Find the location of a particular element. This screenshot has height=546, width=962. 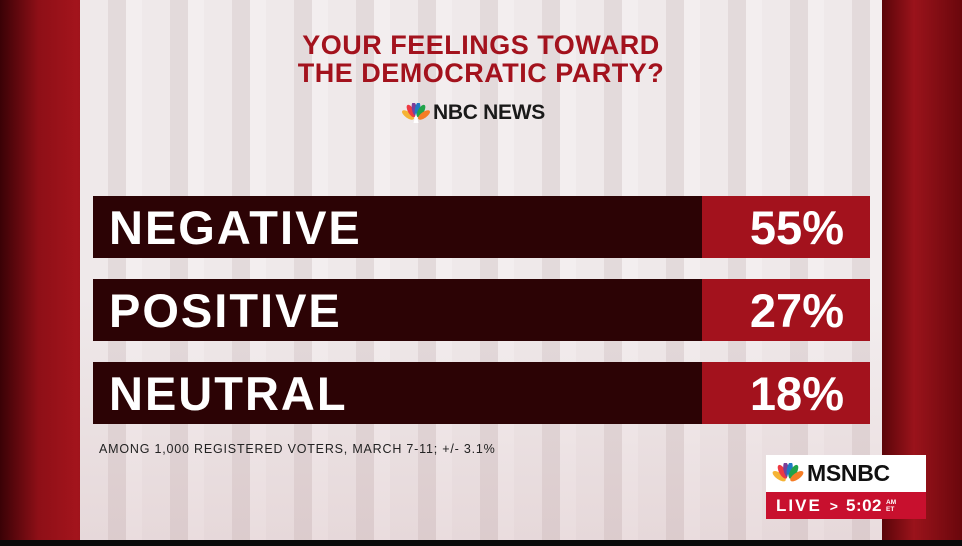

chevron-right-icon: > is located at coordinates (833, 505).